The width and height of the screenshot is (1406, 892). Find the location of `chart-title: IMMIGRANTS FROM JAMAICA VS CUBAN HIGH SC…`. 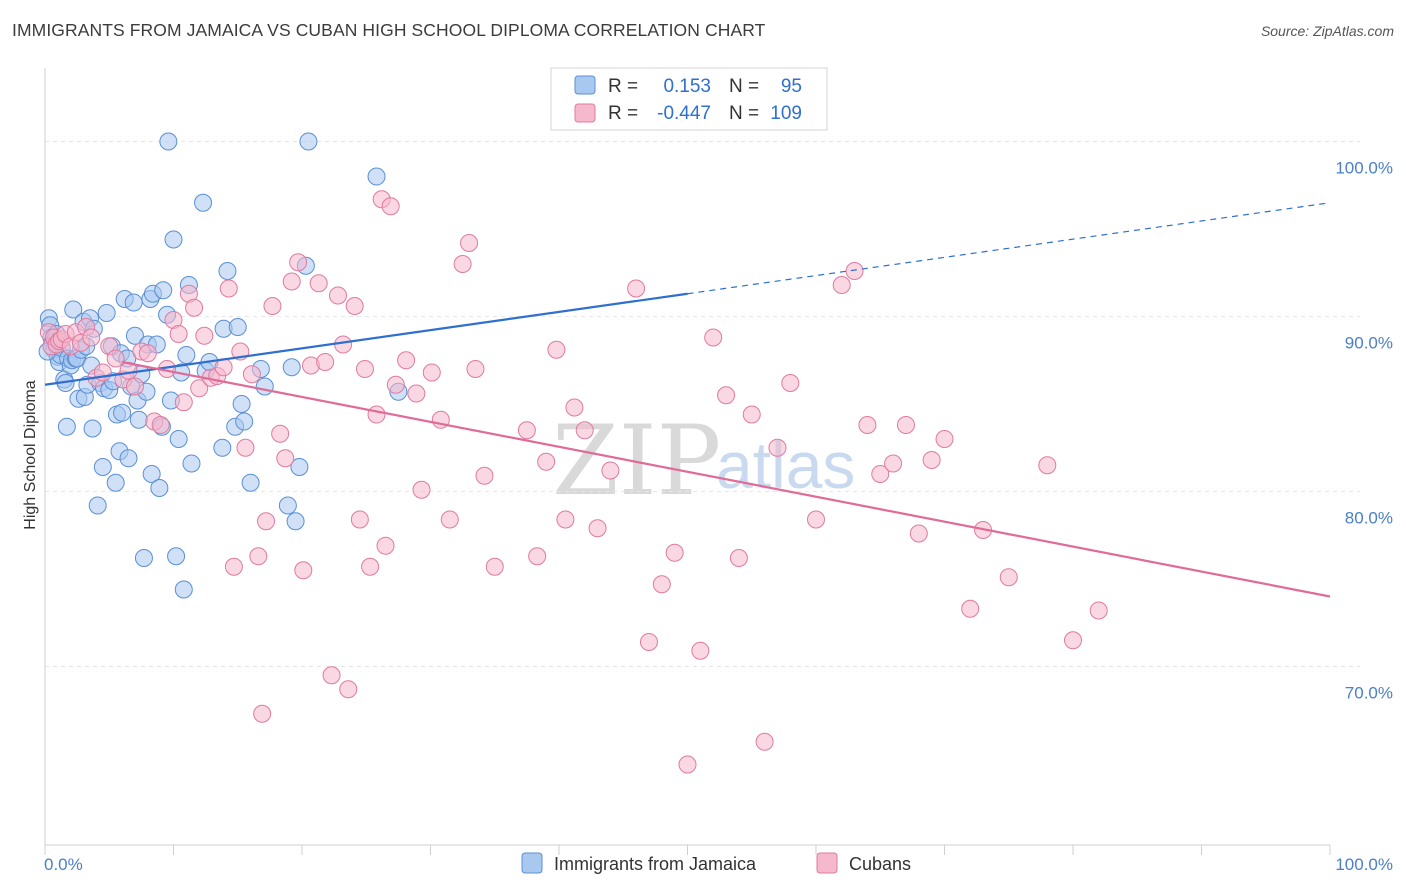

chart-title: IMMIGRANTS FROM JAMAICA VS CUBAN HIGH SC… is located at coordinates (389, 30).